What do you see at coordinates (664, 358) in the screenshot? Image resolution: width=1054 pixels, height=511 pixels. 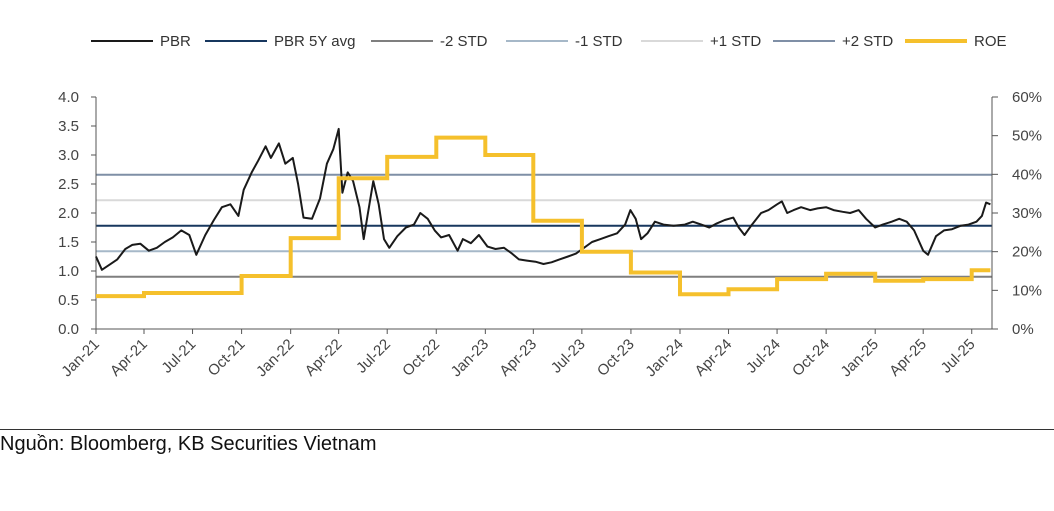 I see `x-tick-label: Jan-24` at bounding box center [664, 358].